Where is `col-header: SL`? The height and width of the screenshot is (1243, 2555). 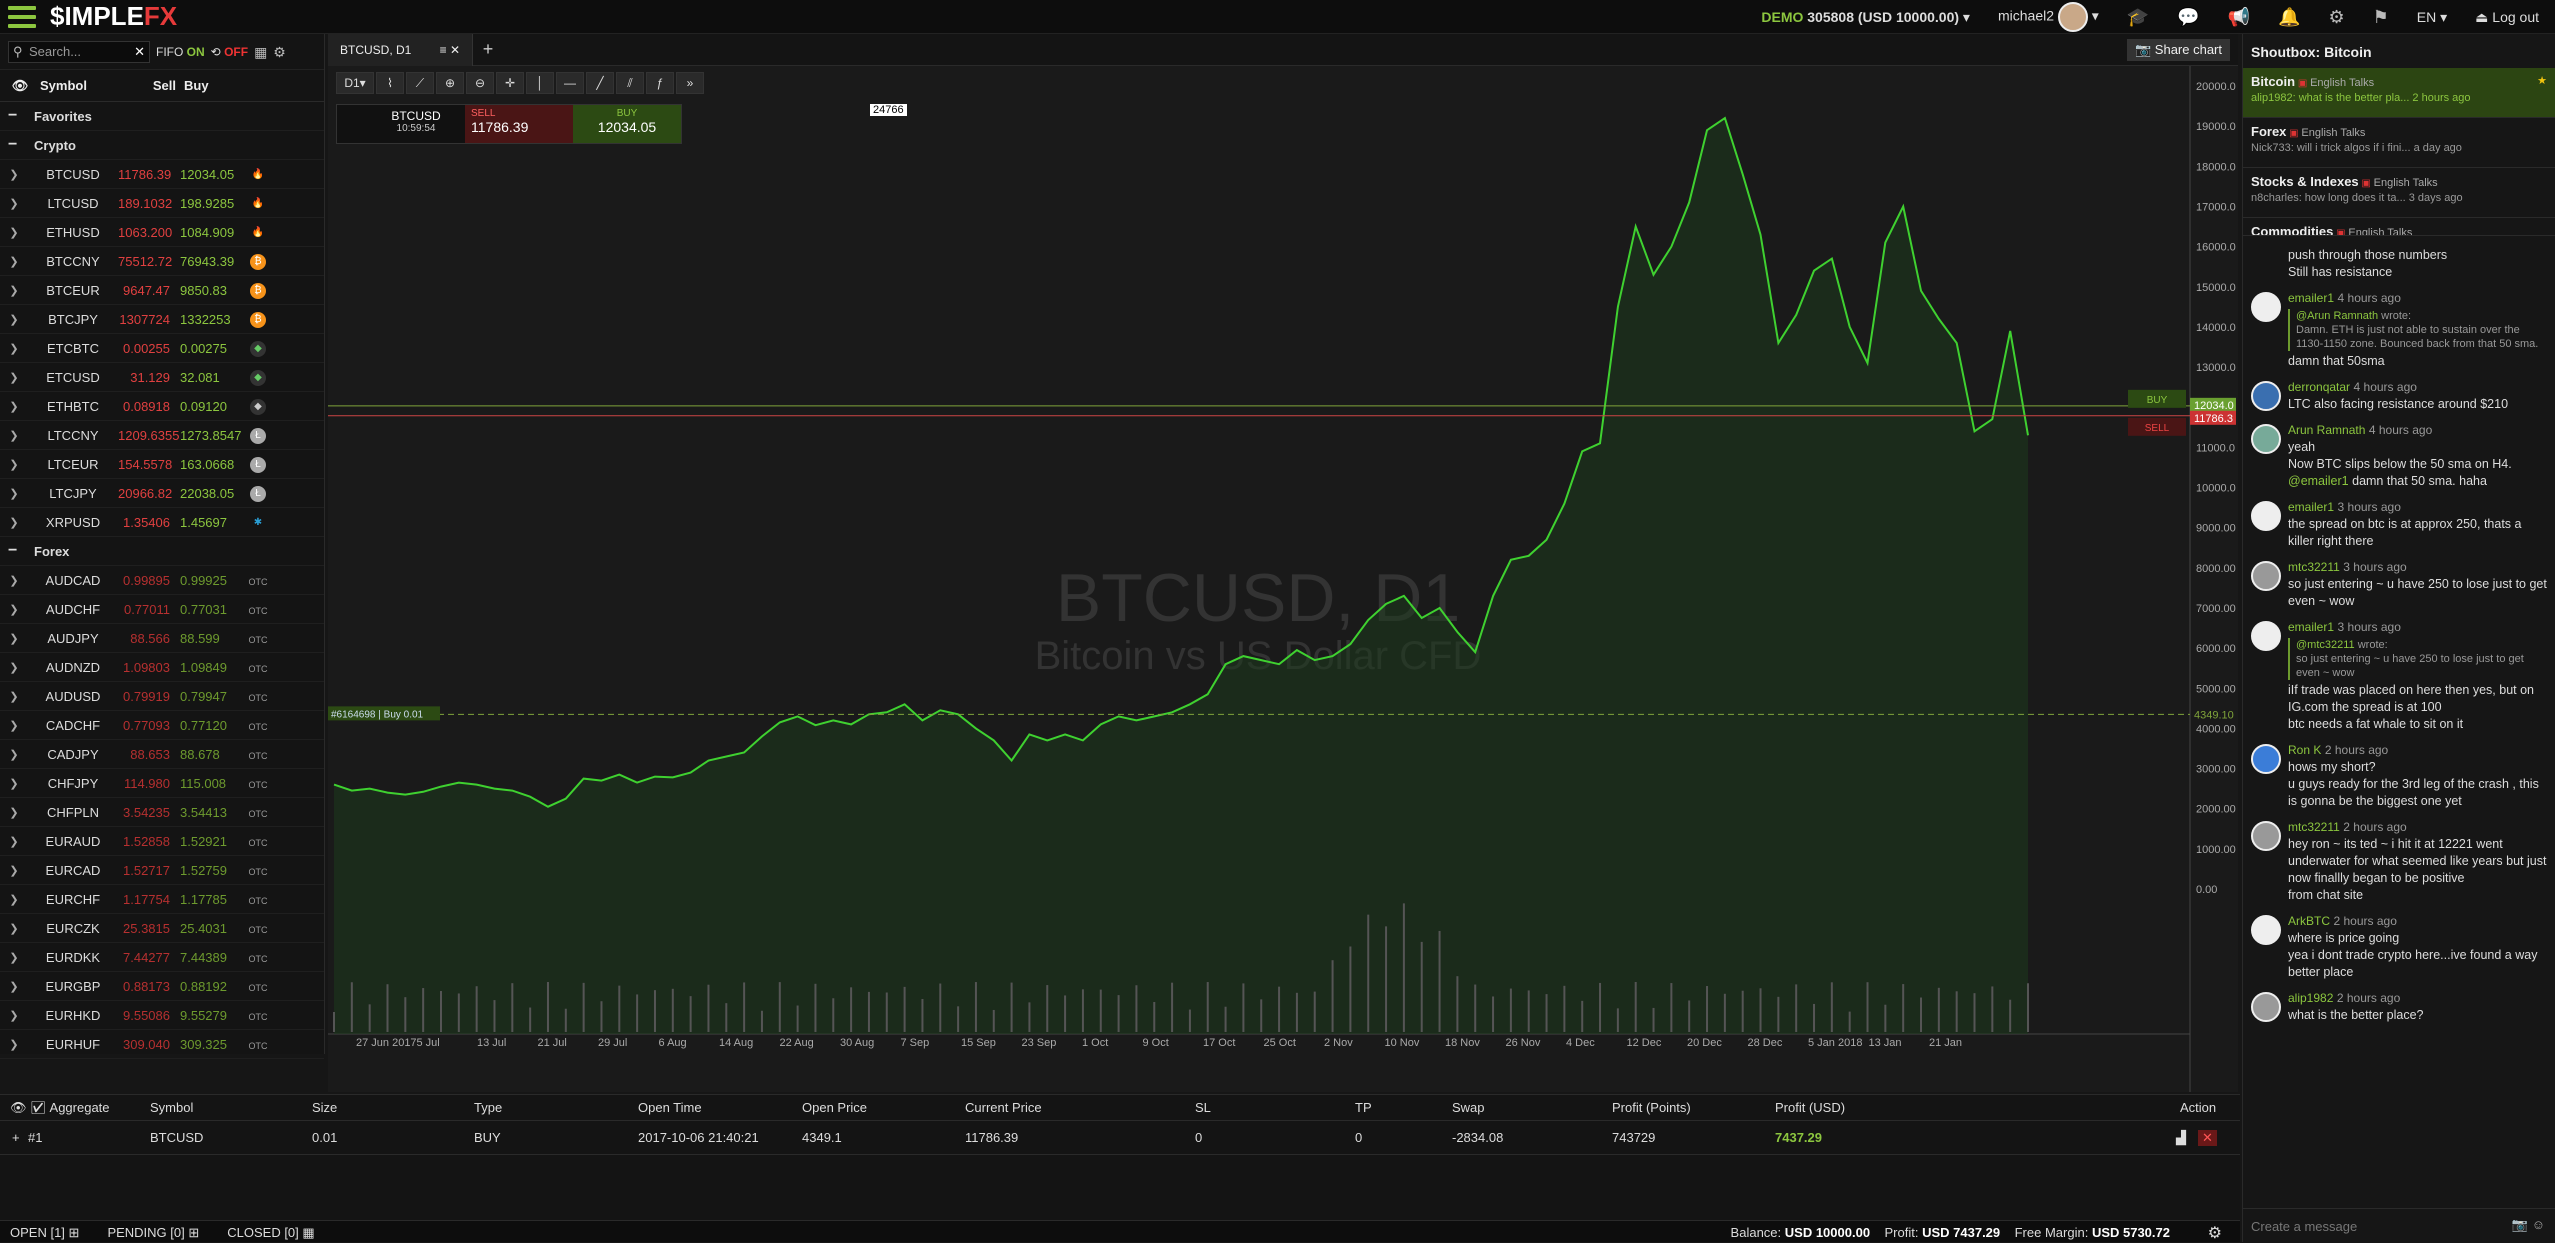 col-header: SL is located at coordinates (1203, 1107).